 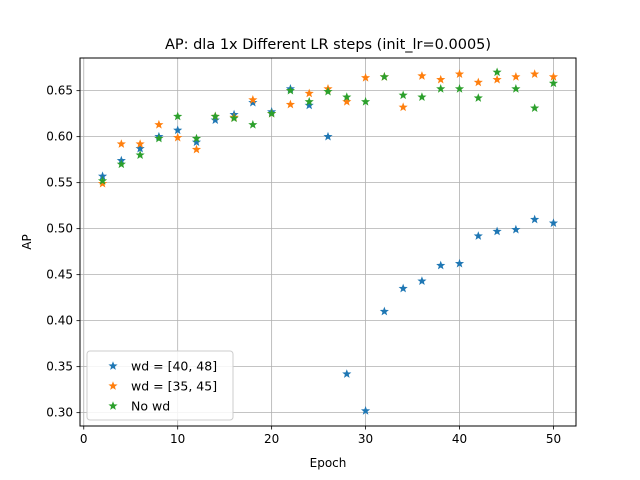 What do you see at coordinates (59, 137) in the screenshot?
I see `y-tick-label: 0.60` at bounding box center [59, 137].